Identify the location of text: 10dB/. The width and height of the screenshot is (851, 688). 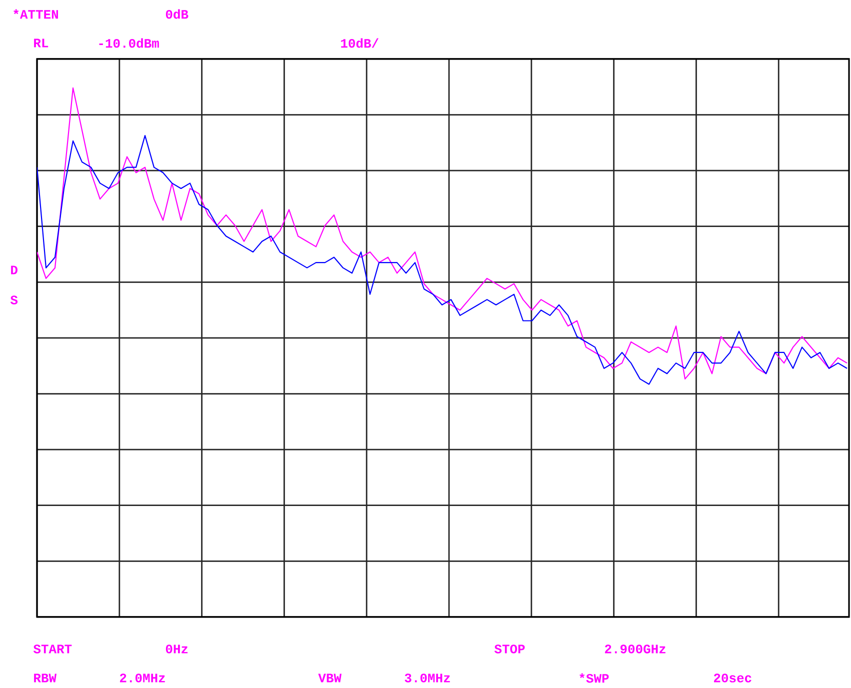
(359, 43).